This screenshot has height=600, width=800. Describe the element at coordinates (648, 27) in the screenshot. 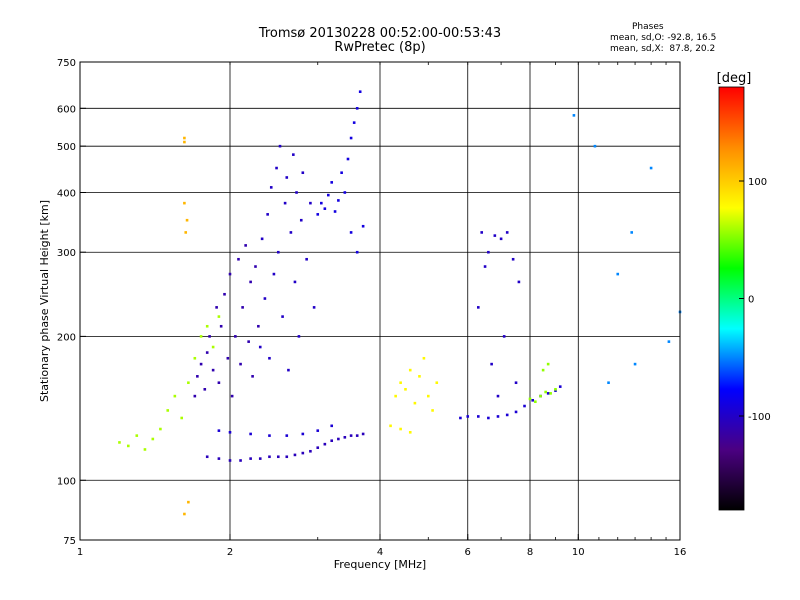

I see `phases-stats-title: Phases` at that location.